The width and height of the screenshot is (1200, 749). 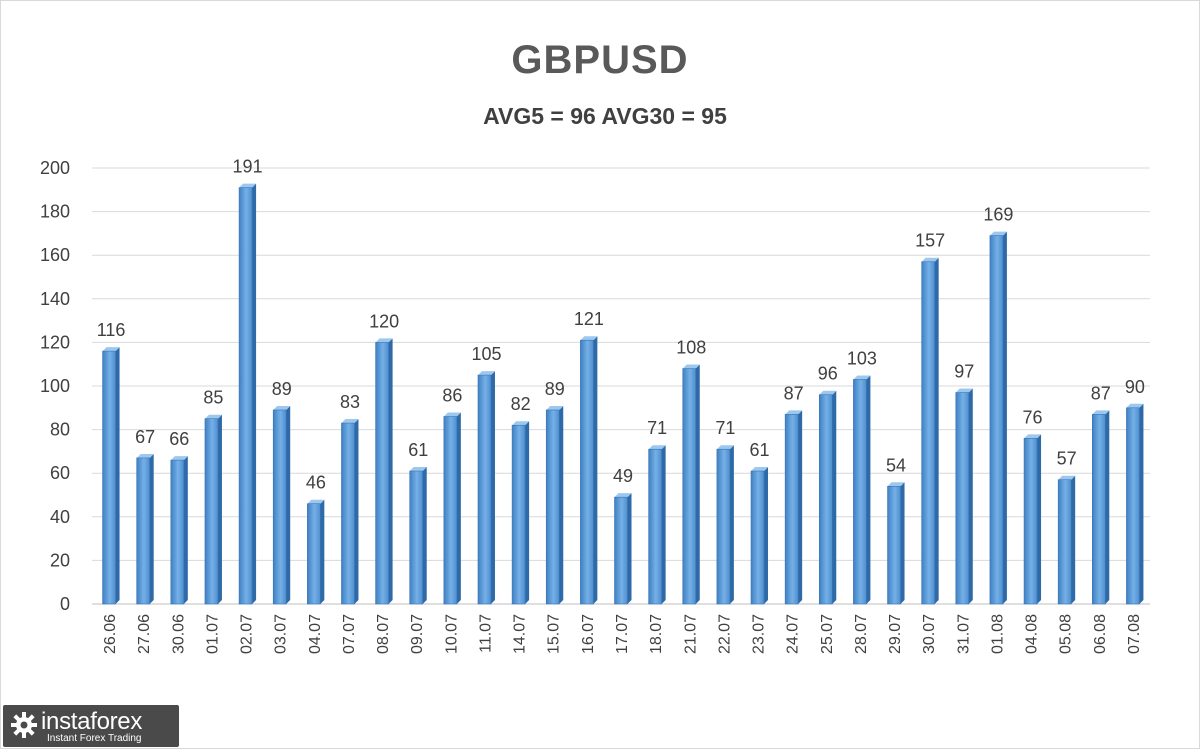 I want to click on x-tick-label: 08.07, so click(x=383, y=634).